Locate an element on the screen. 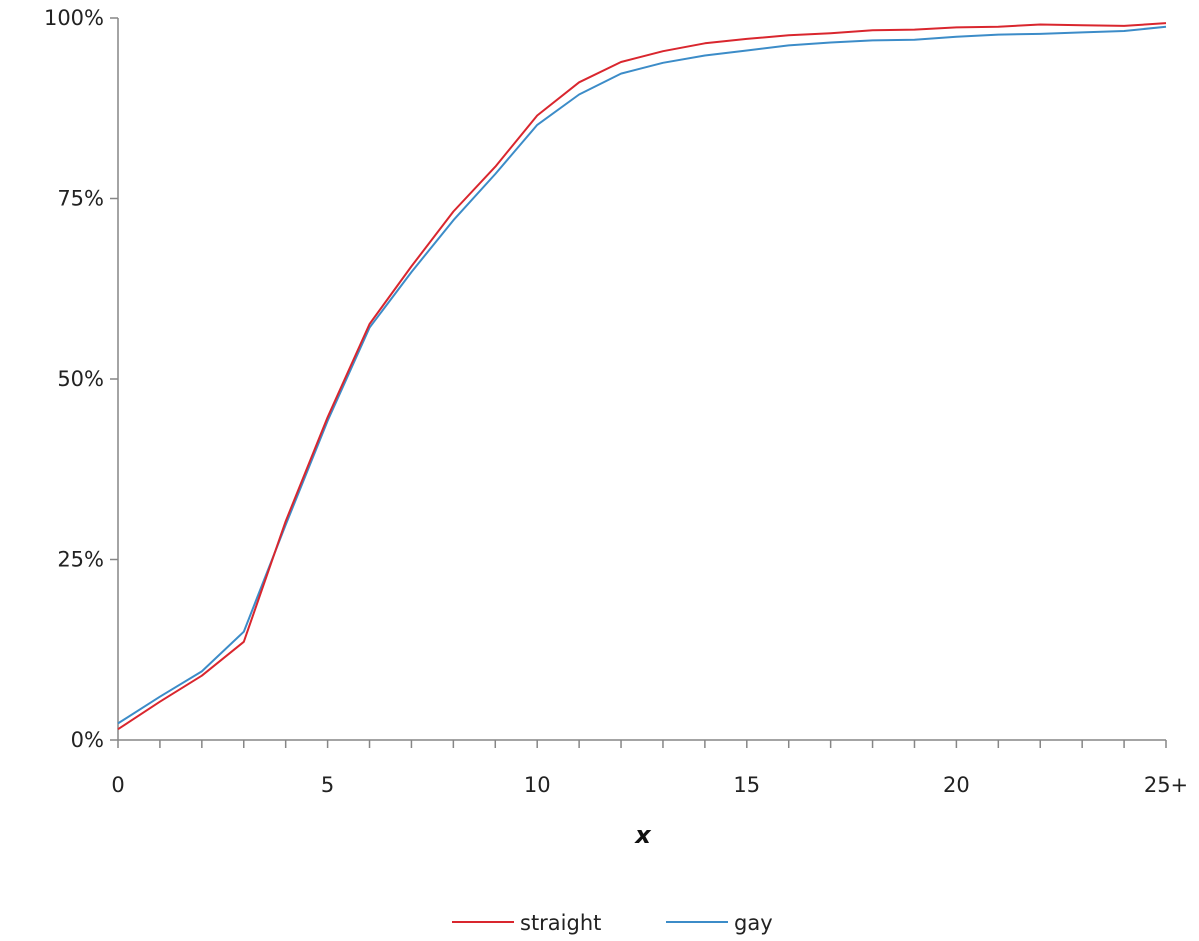 This screenshot has height=941, width=1199. legend-label-straight: straight is located at coordinates (560, 923).